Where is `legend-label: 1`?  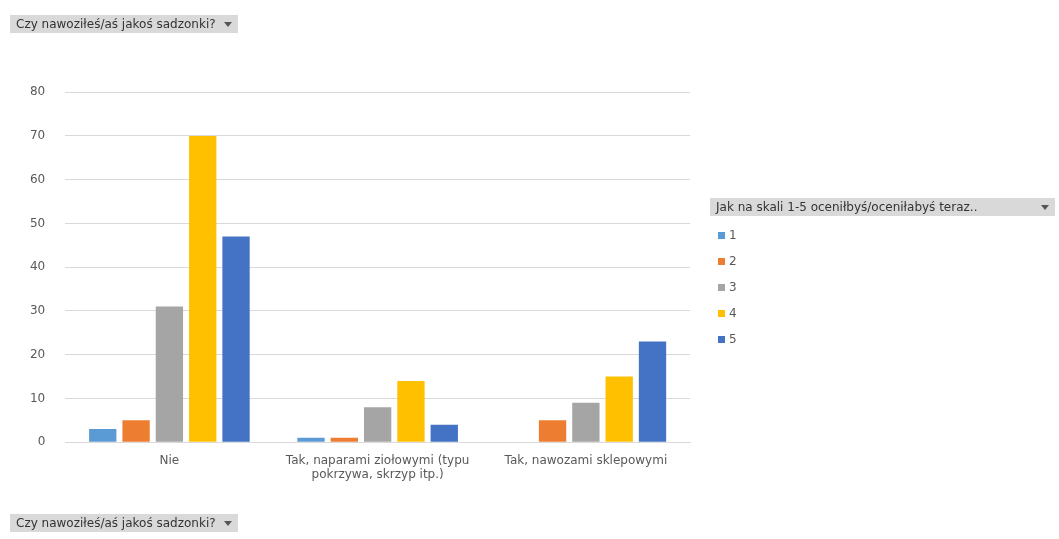 legend-label: 1 is located at coordinates (733, 235).